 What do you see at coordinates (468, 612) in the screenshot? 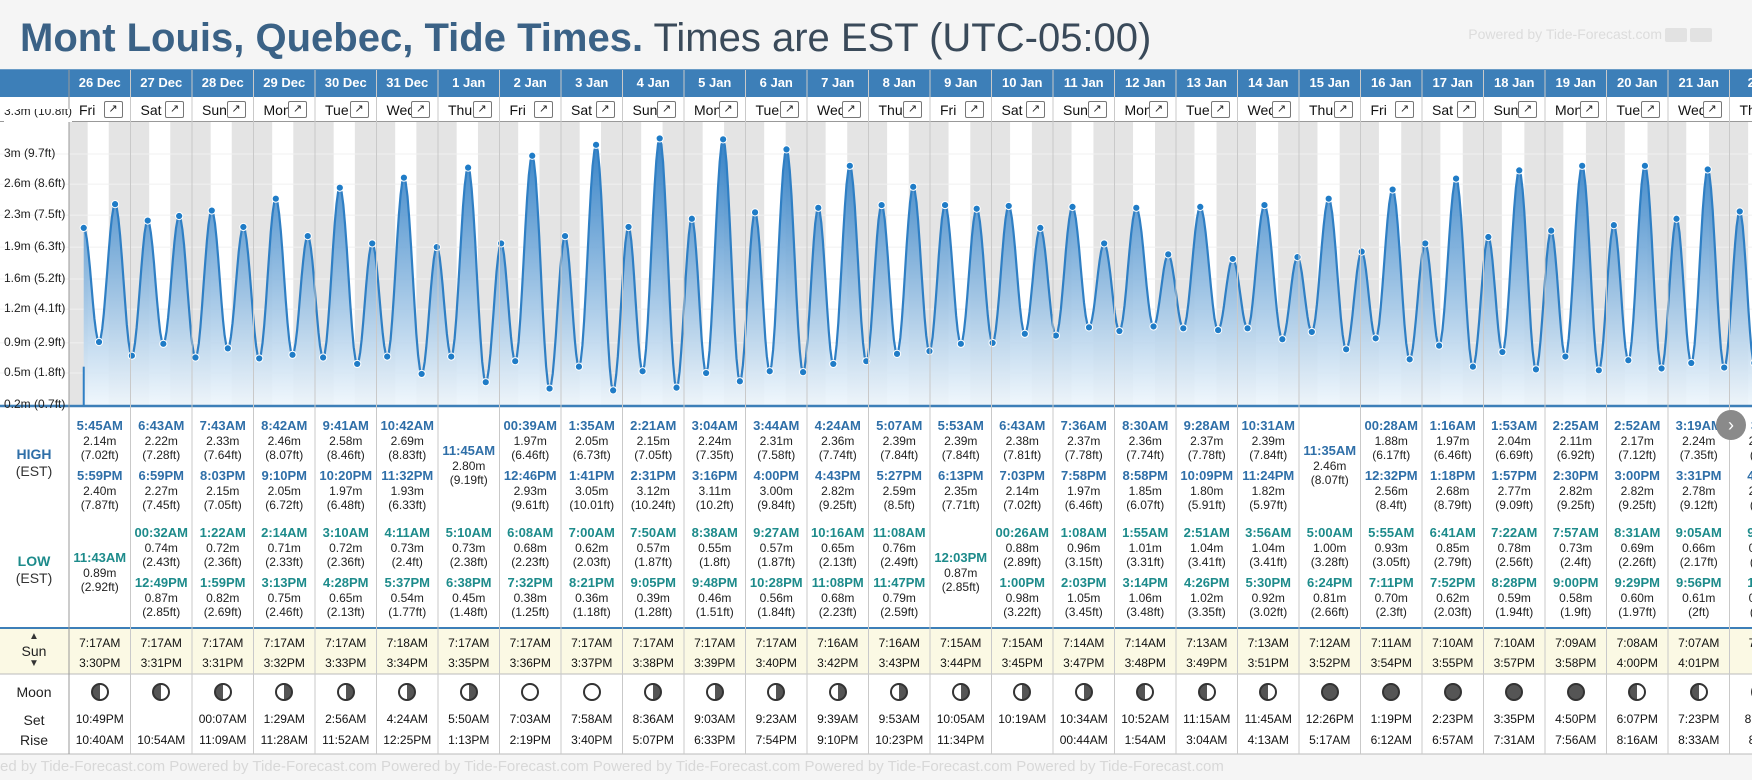
I see `low-tide-height-ft: (1.48ft)` at bounding box center [468, 612].